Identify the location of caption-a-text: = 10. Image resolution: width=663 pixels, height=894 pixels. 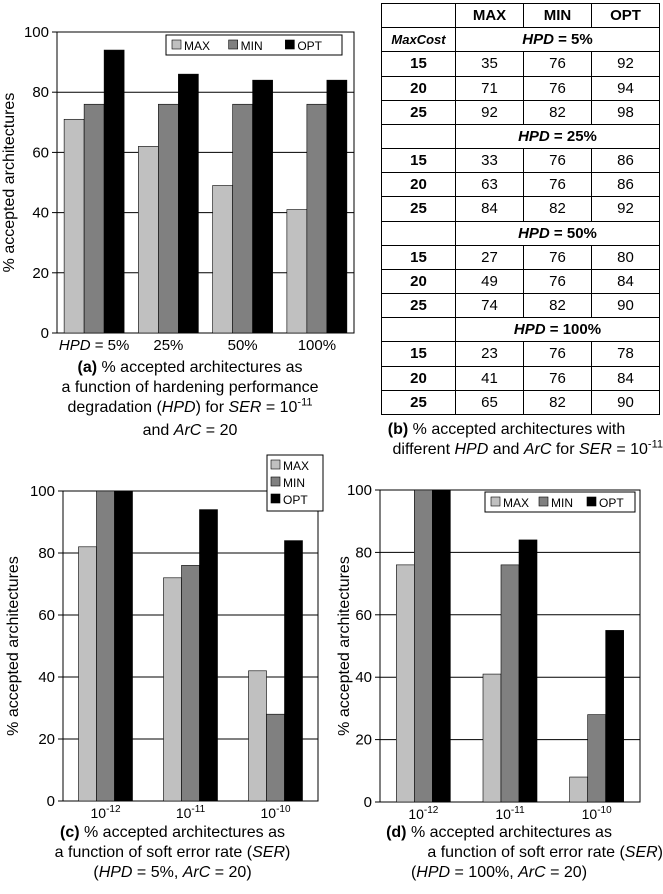
(279, 407).